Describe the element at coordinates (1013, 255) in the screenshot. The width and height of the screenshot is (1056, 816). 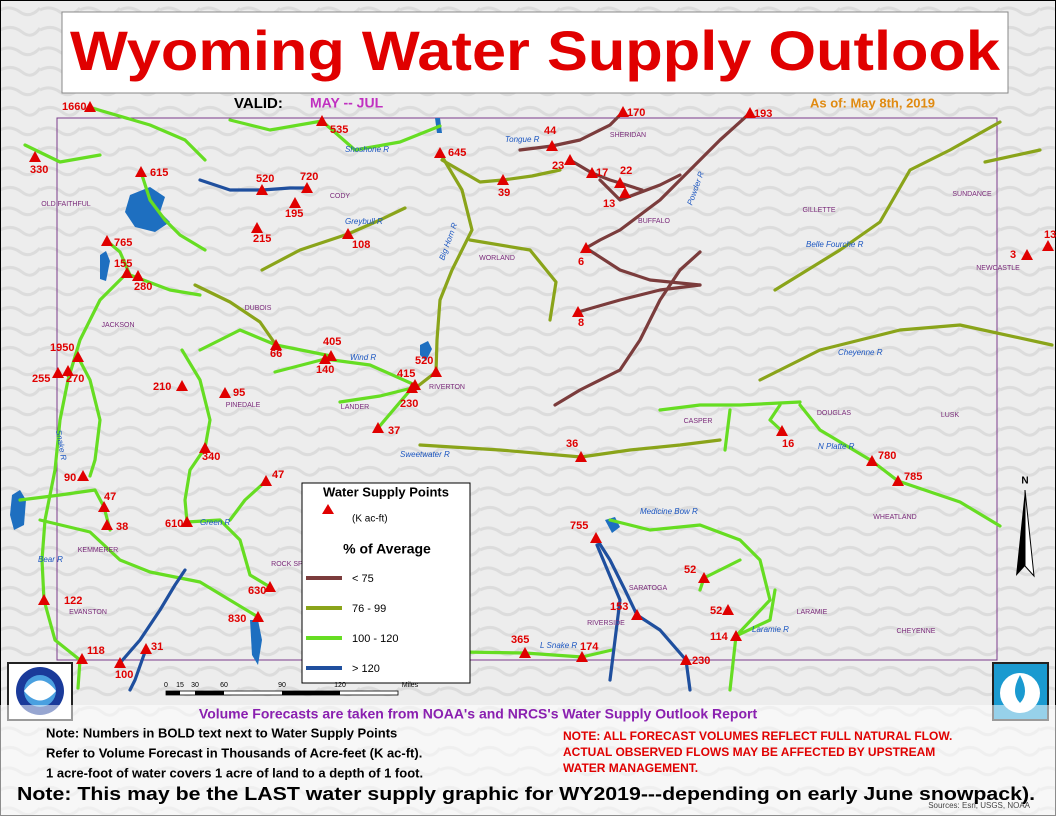
I see `point-volume: 3` at that location.